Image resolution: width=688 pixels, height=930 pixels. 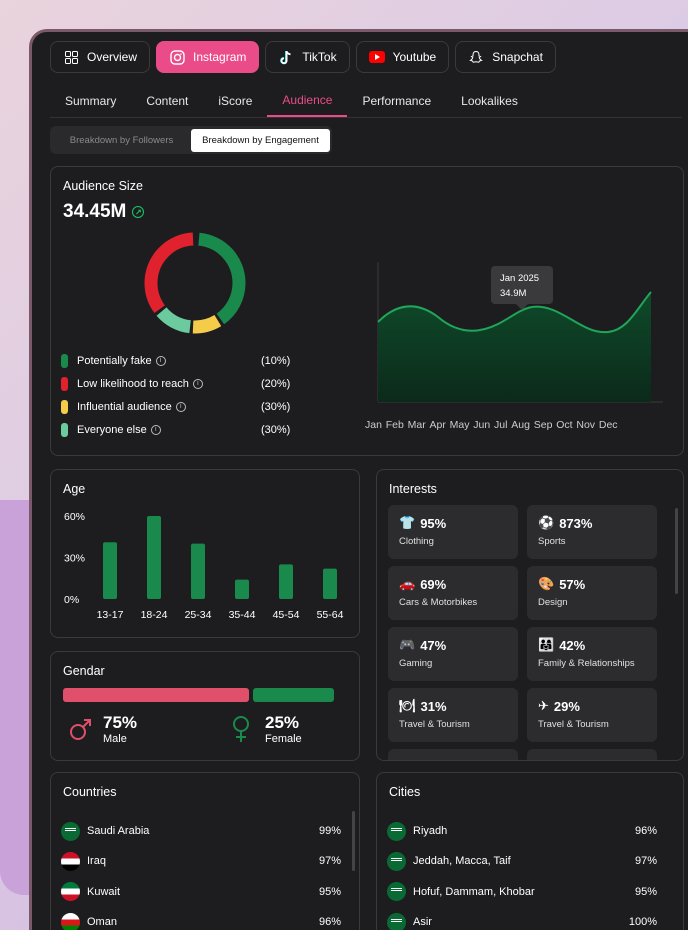 What do you see at coordinates (74, 489) in the screenshot?
I see `panel-title: Age` at bounding box center [74, 489].